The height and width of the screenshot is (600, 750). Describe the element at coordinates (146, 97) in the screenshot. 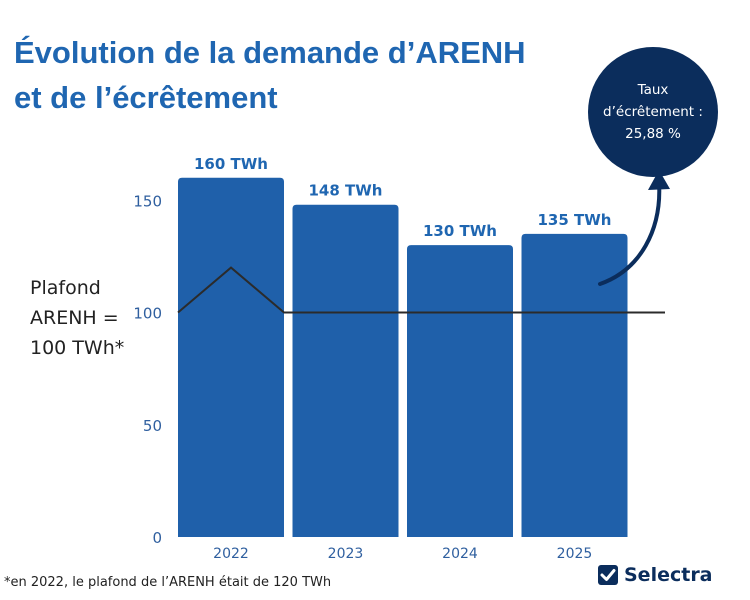

I see `chart-title-line-2: et de l’écrêtement` at that location.